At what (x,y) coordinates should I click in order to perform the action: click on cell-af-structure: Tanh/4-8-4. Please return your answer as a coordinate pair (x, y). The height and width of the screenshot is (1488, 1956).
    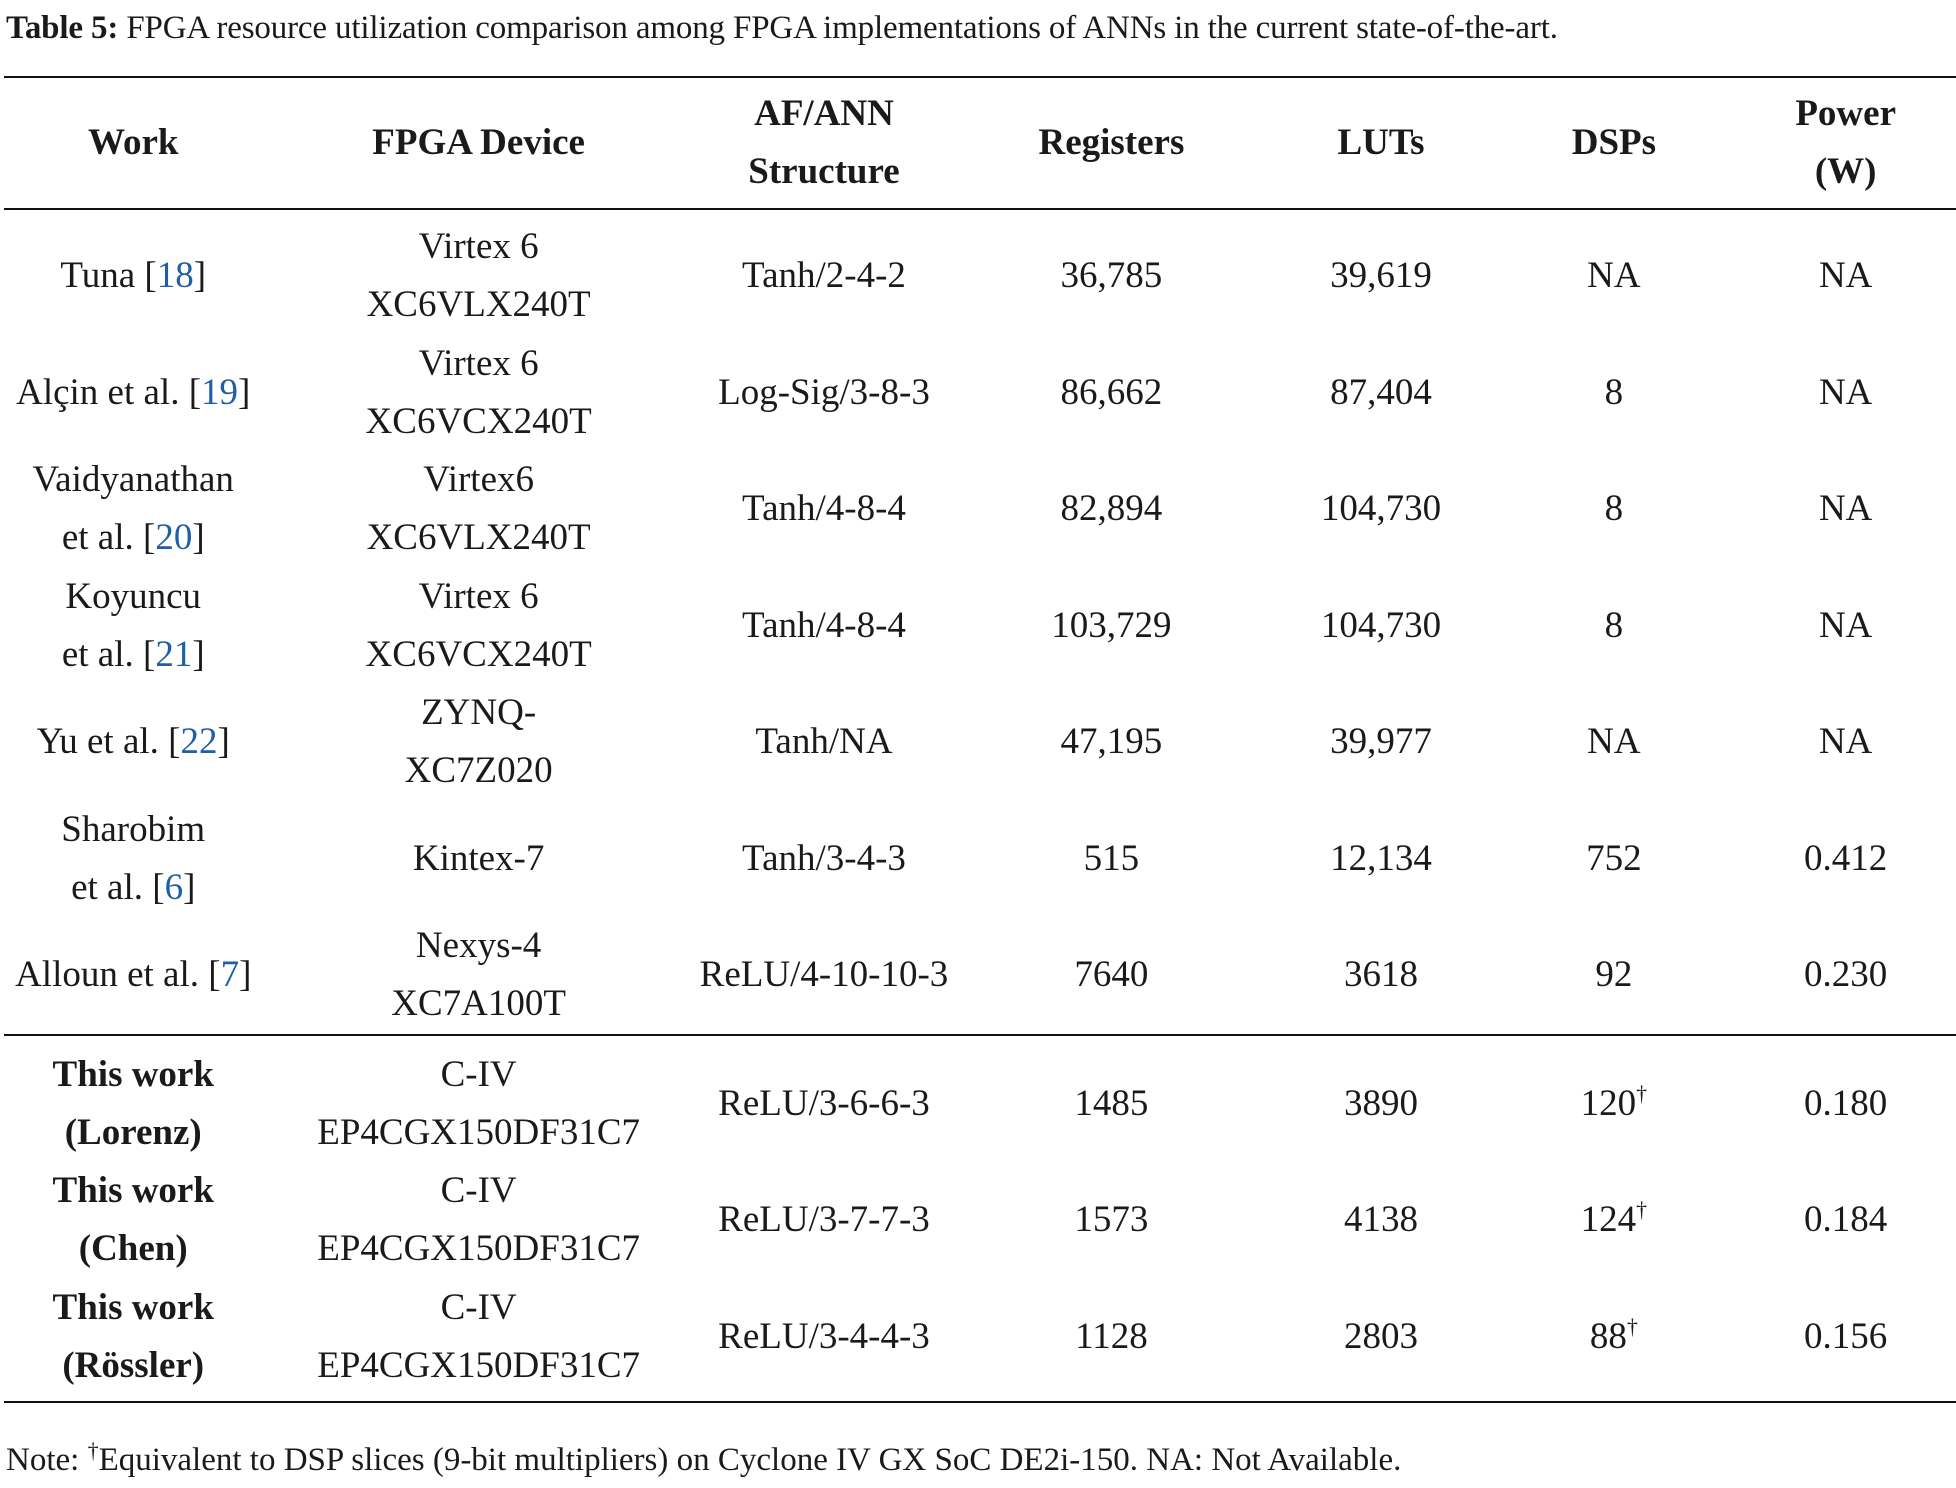
    Looking at the image, I should click on (824, 509).